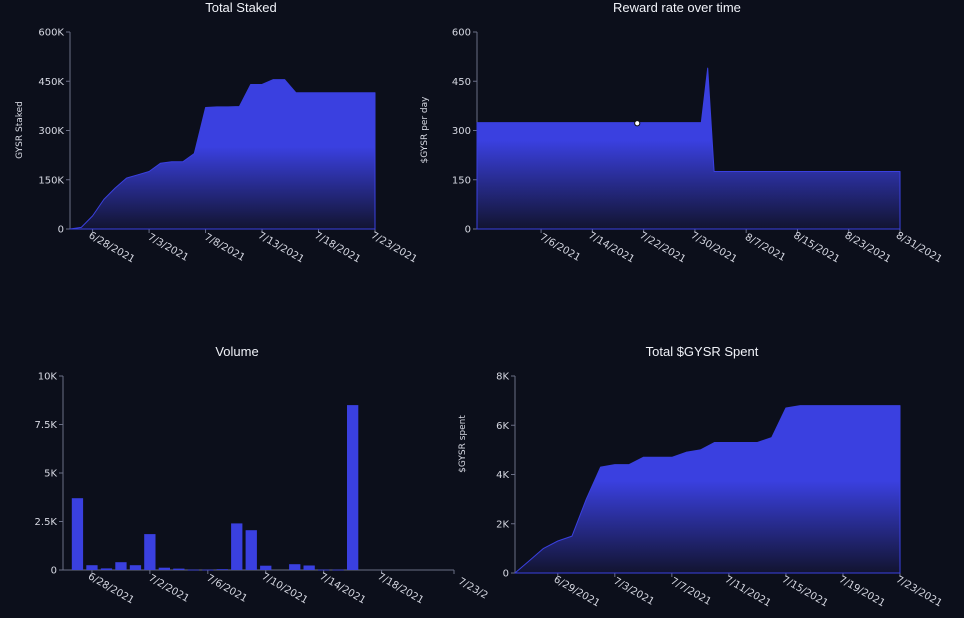 The height and width of the screenshot is (618, 964). What do you see at coordinates (237, 351) in the screenshot?
I see `chart-title: Volume` at bounding box center [237, 351].